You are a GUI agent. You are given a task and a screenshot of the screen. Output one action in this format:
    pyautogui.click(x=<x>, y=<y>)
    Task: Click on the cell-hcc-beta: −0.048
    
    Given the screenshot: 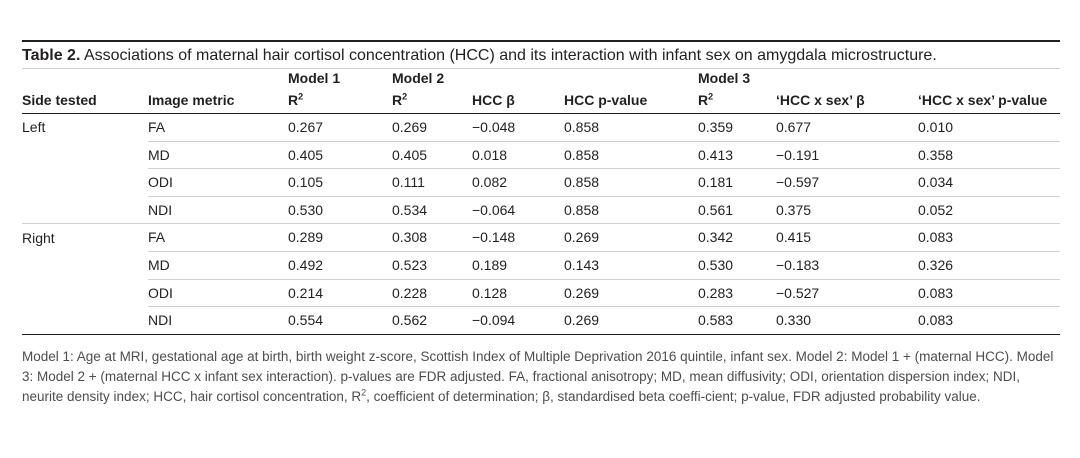 What is the action you would take?
    pyautogui.click(x=494, y=127)
    